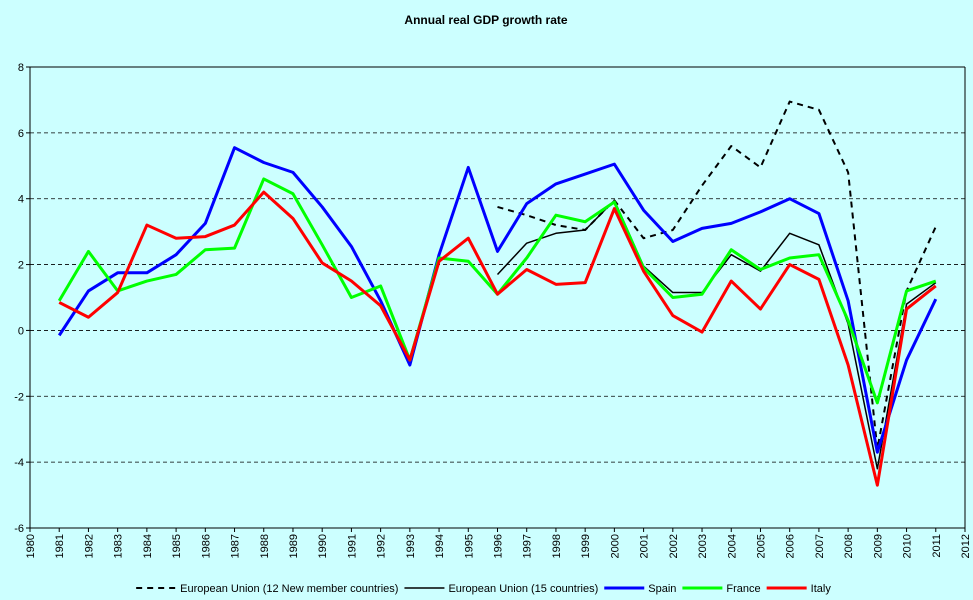 The height and width of the screenshot is (600, 973). I want to click on x-tick-label: 1989, so click(294, 546).